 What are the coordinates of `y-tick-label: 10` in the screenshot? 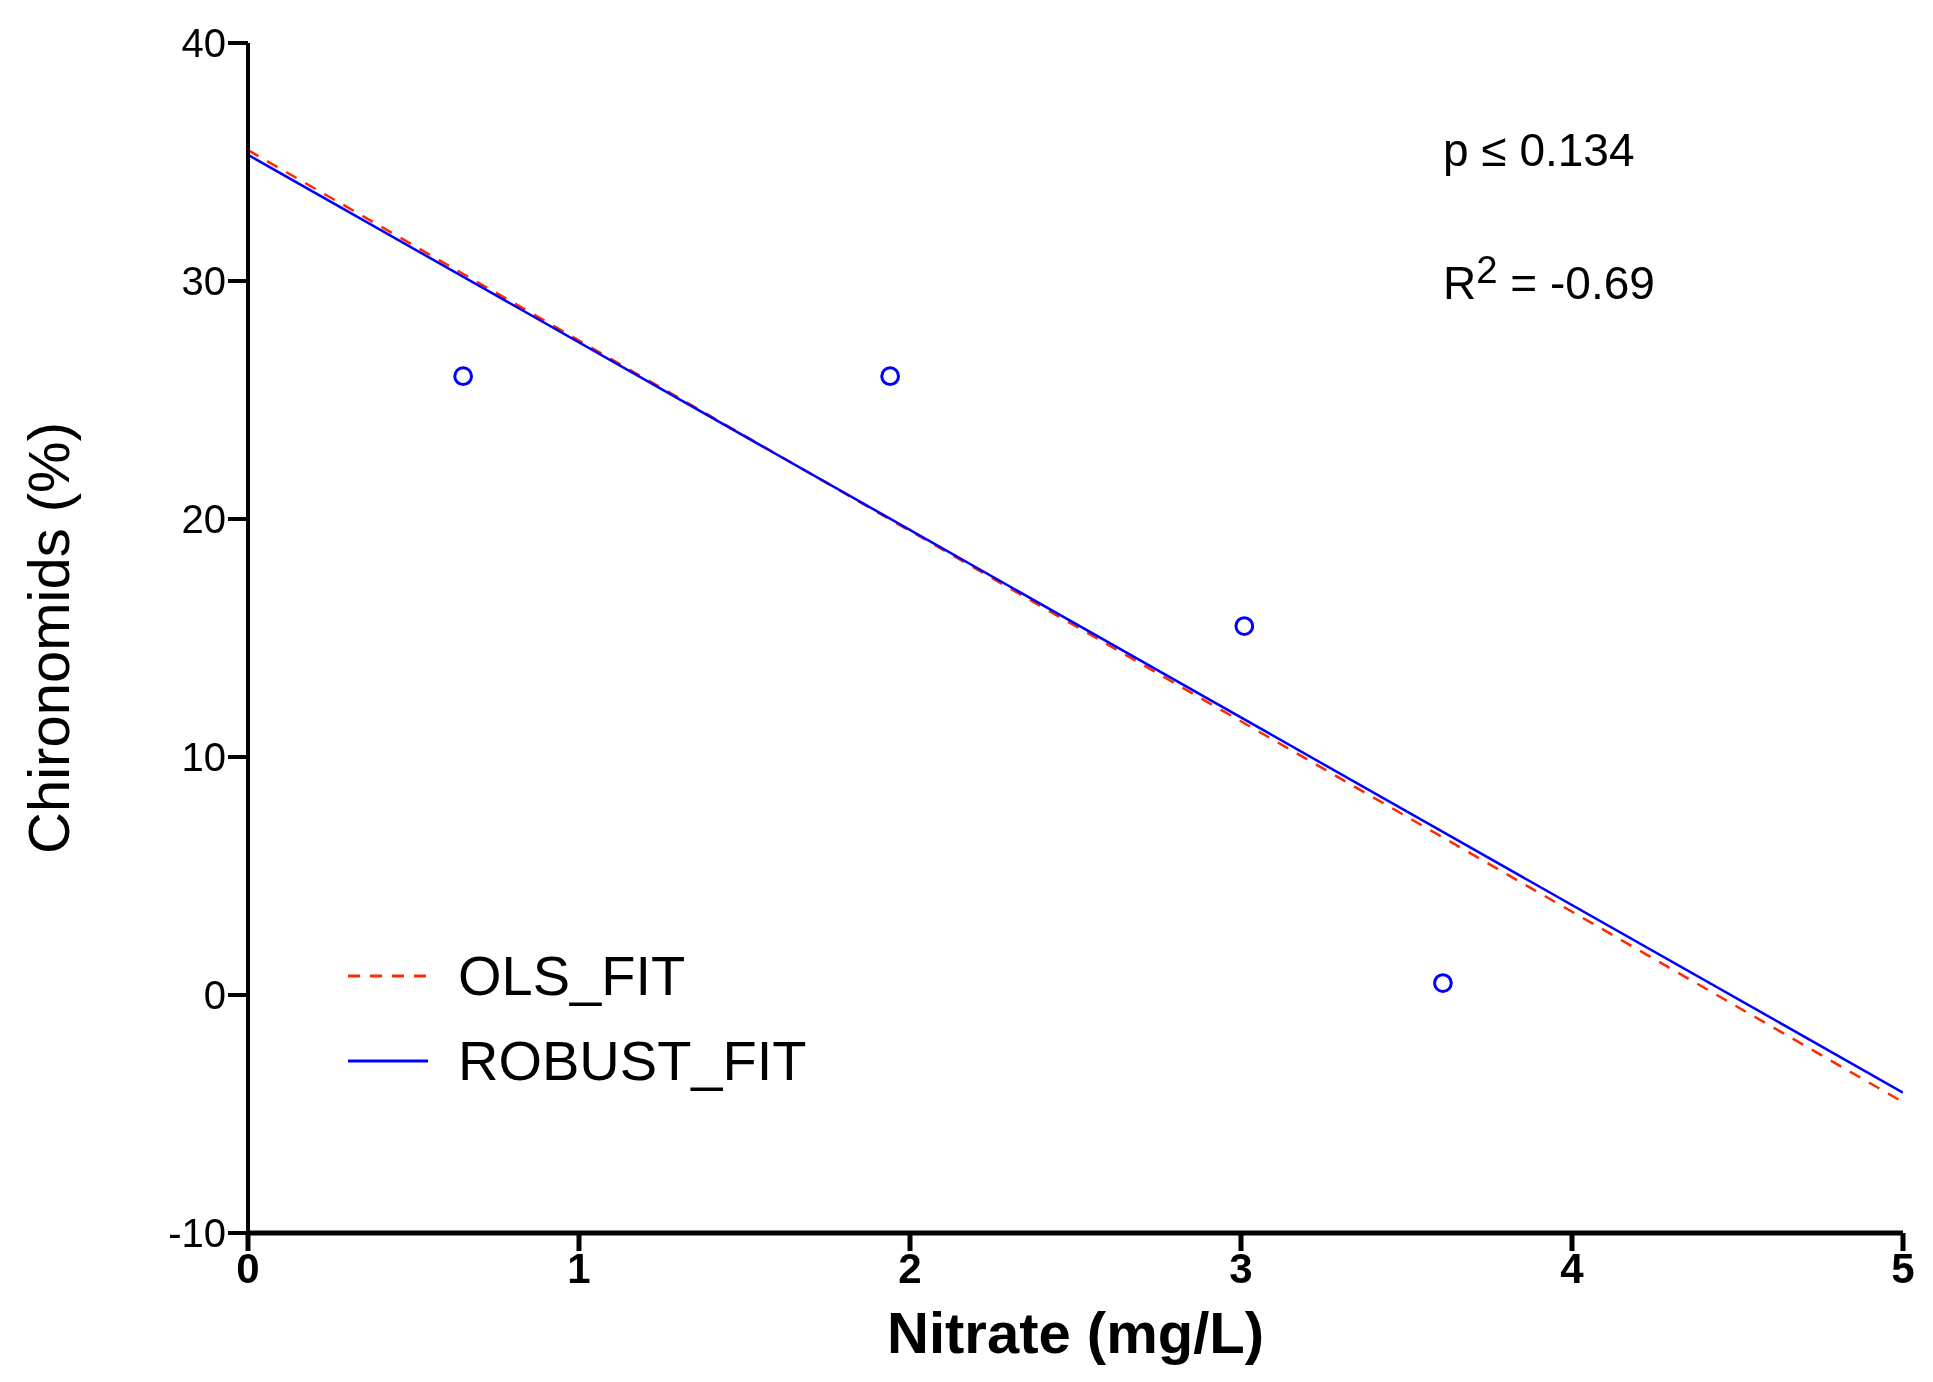 It's located at (203, 757).